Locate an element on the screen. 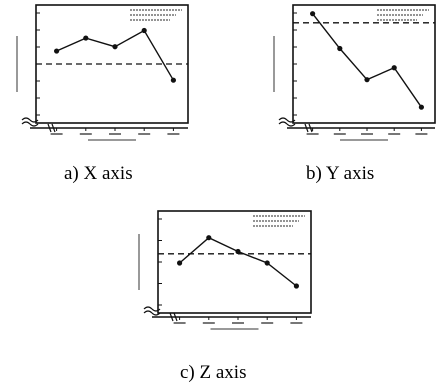  caption-x-axis: a) X axis is located at coordinates (98, 173).